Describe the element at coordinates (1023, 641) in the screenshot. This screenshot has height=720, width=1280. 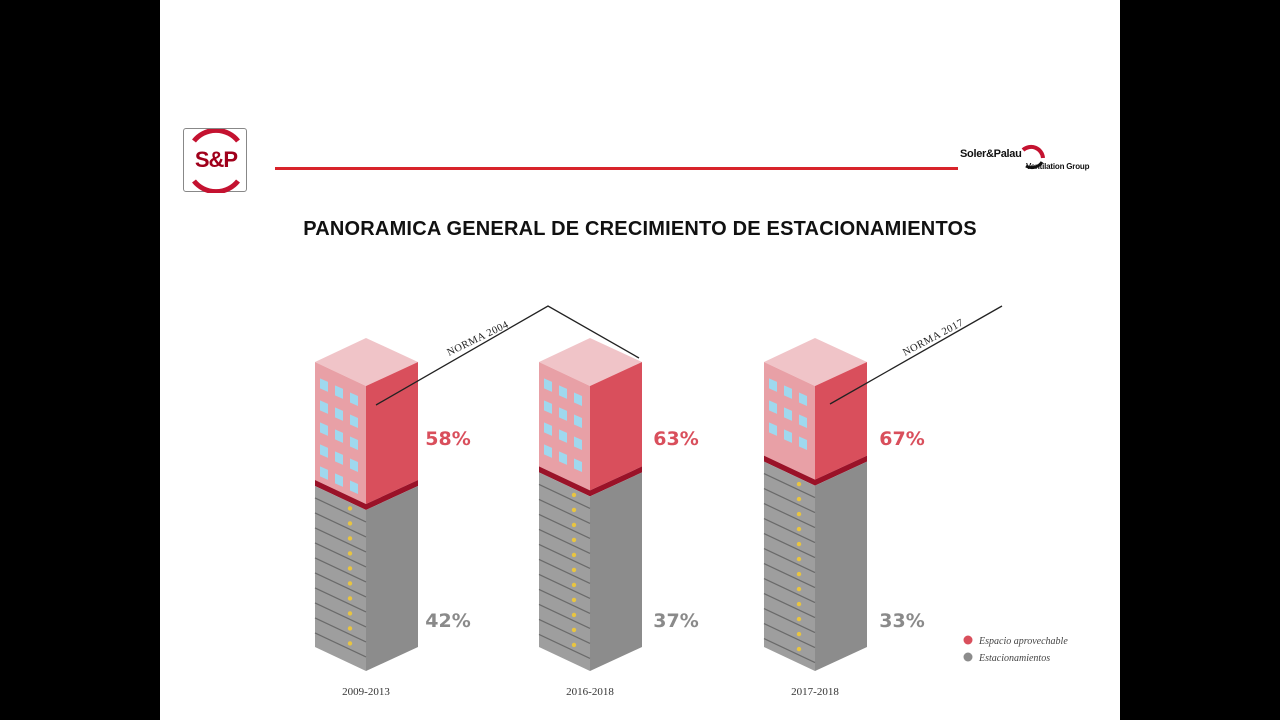
I see `legend-label-espacio: Espacio aprovechable` at that location.